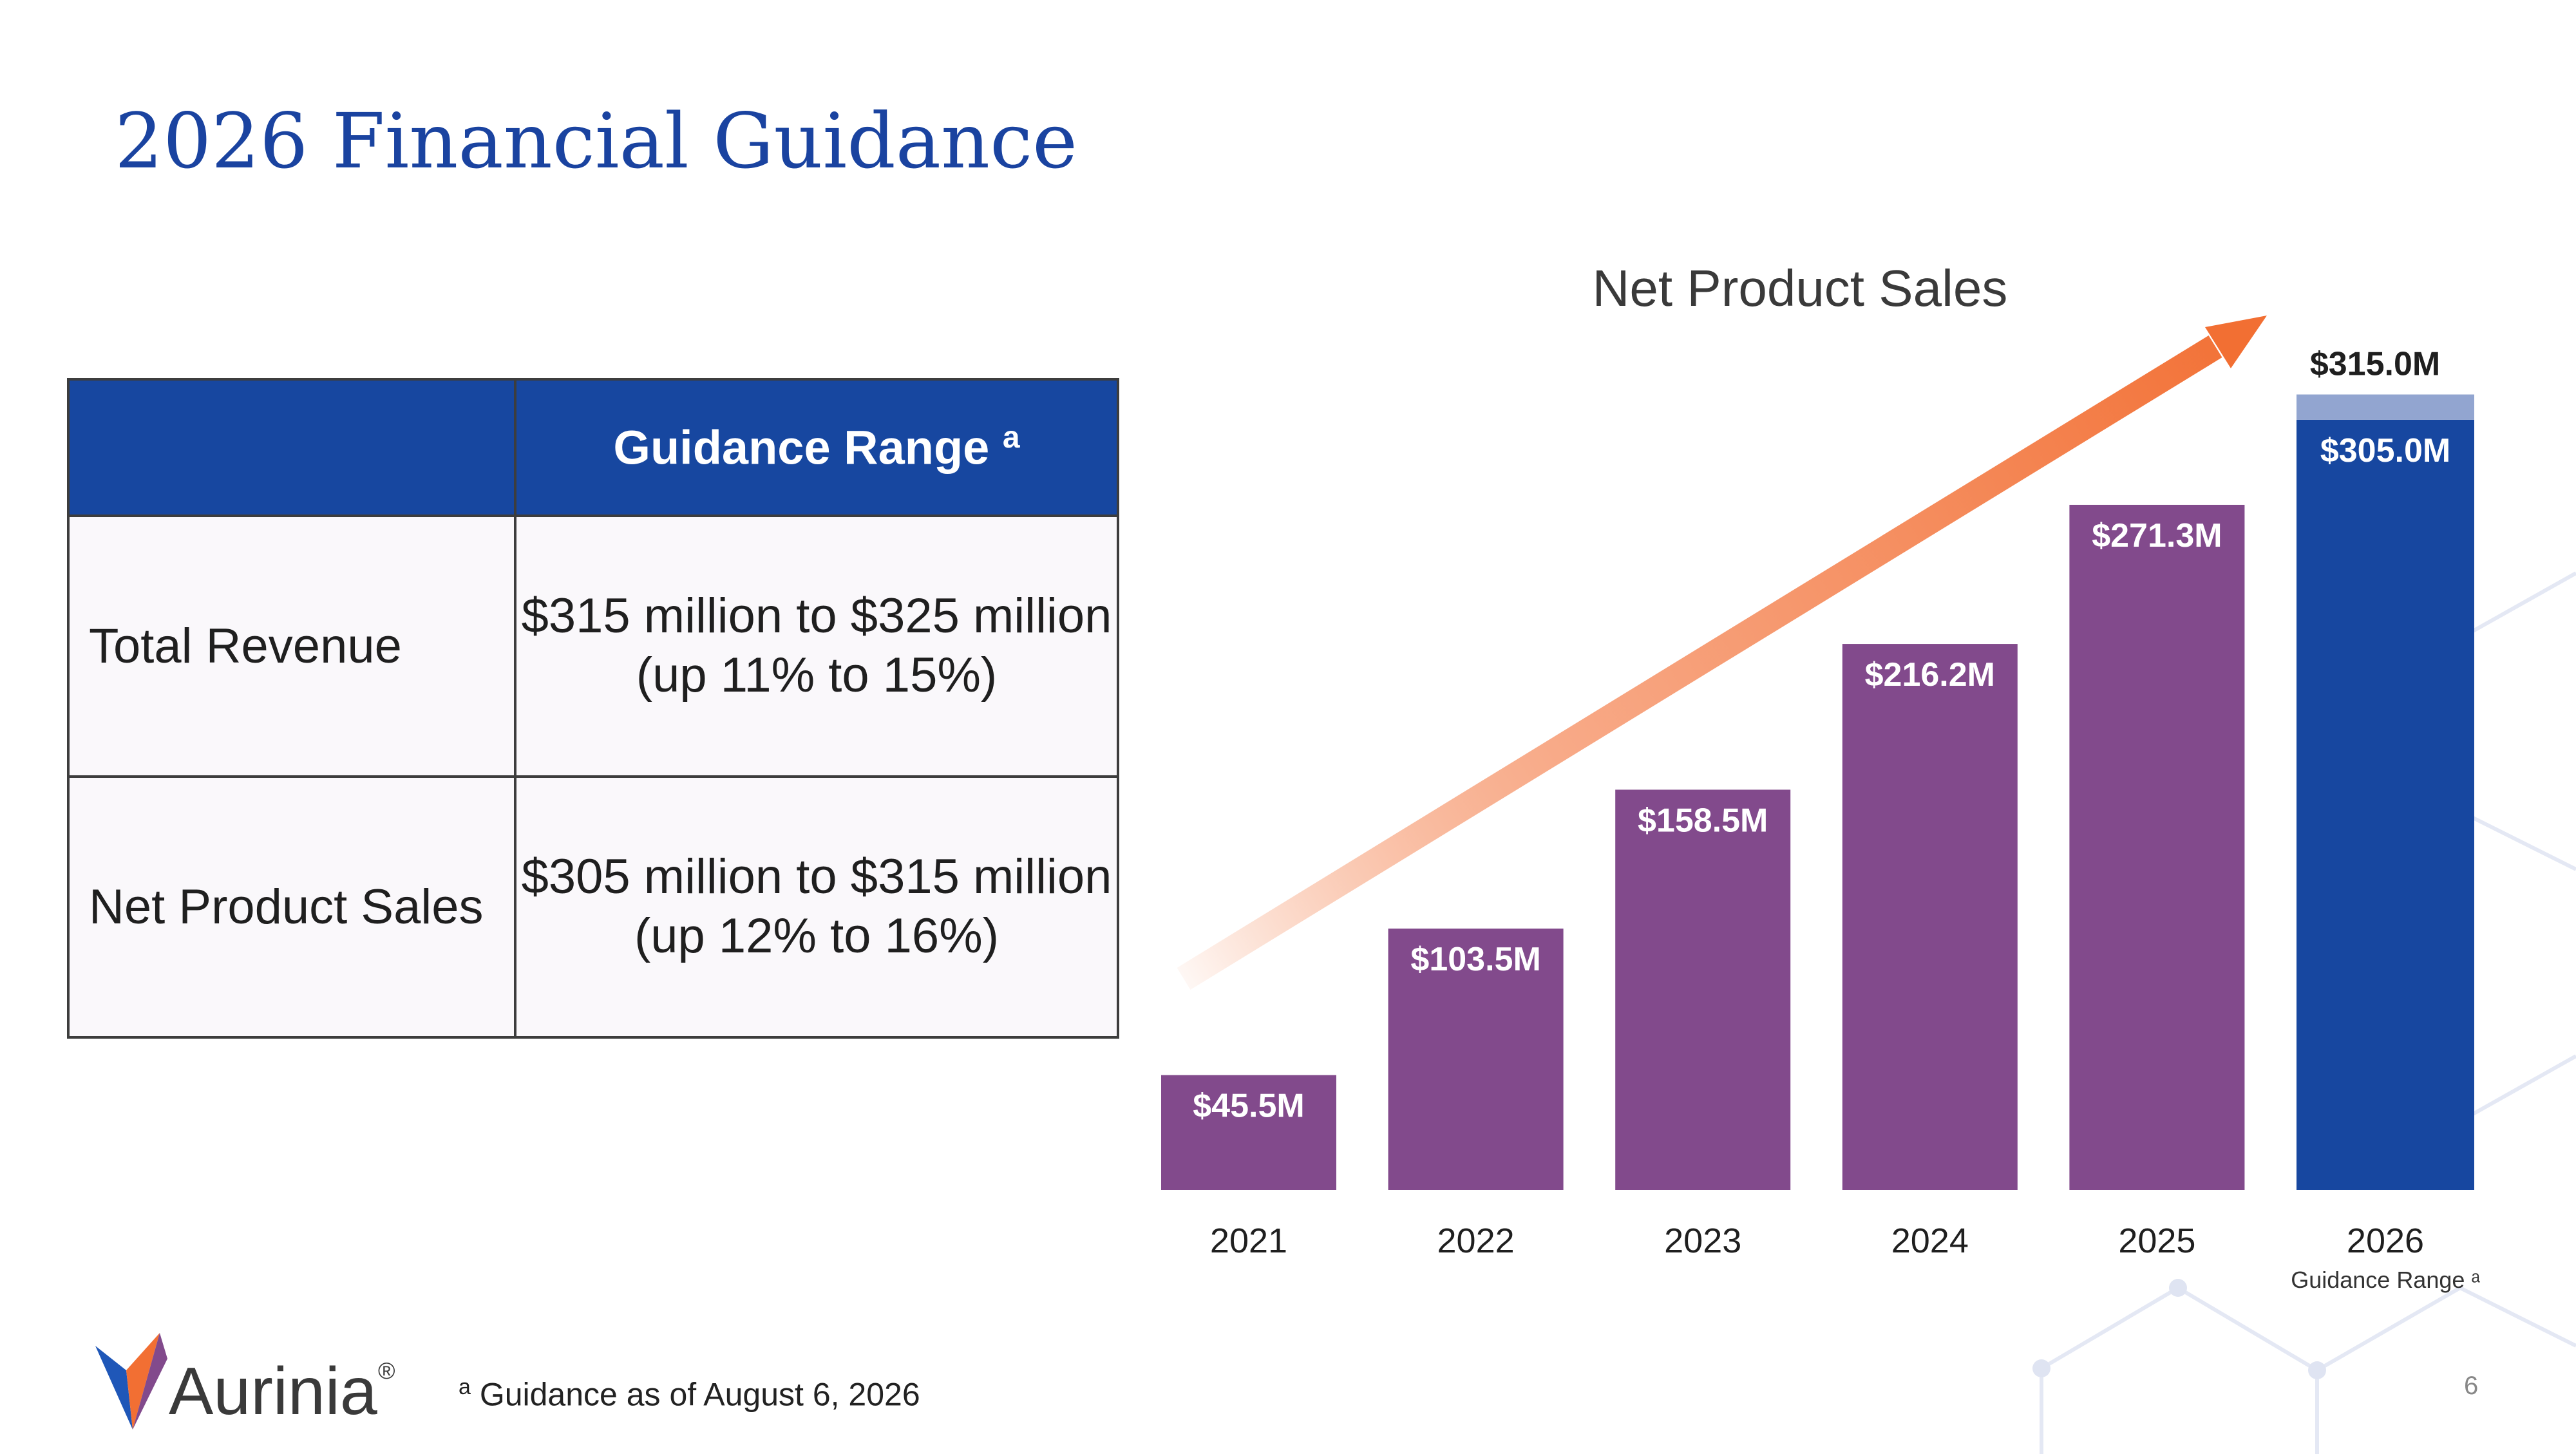  Describe the element at coordinates (291, 907) in the screenshot. I see `row-label-net-product-sales: Net Product Sales` at that location.